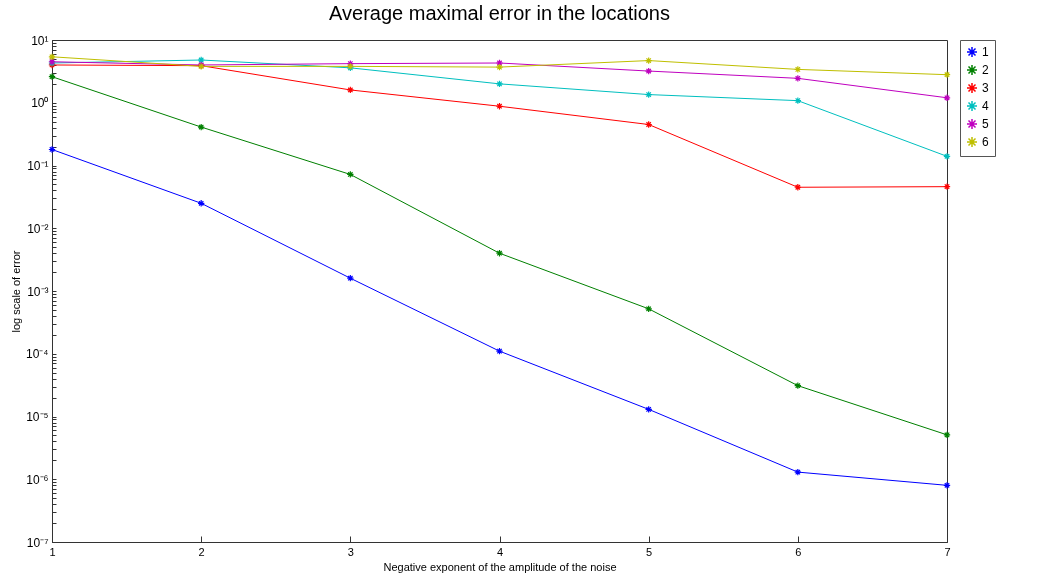  I want to click on x-tick-label: 5, so click(649, 551).